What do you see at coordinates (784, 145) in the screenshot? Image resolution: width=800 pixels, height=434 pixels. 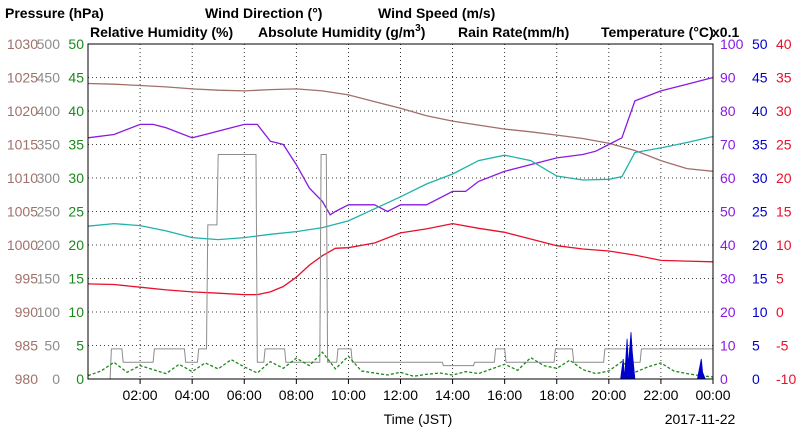 I see `y-tick-label-temperature: 25` at bounding box center [784, 145].